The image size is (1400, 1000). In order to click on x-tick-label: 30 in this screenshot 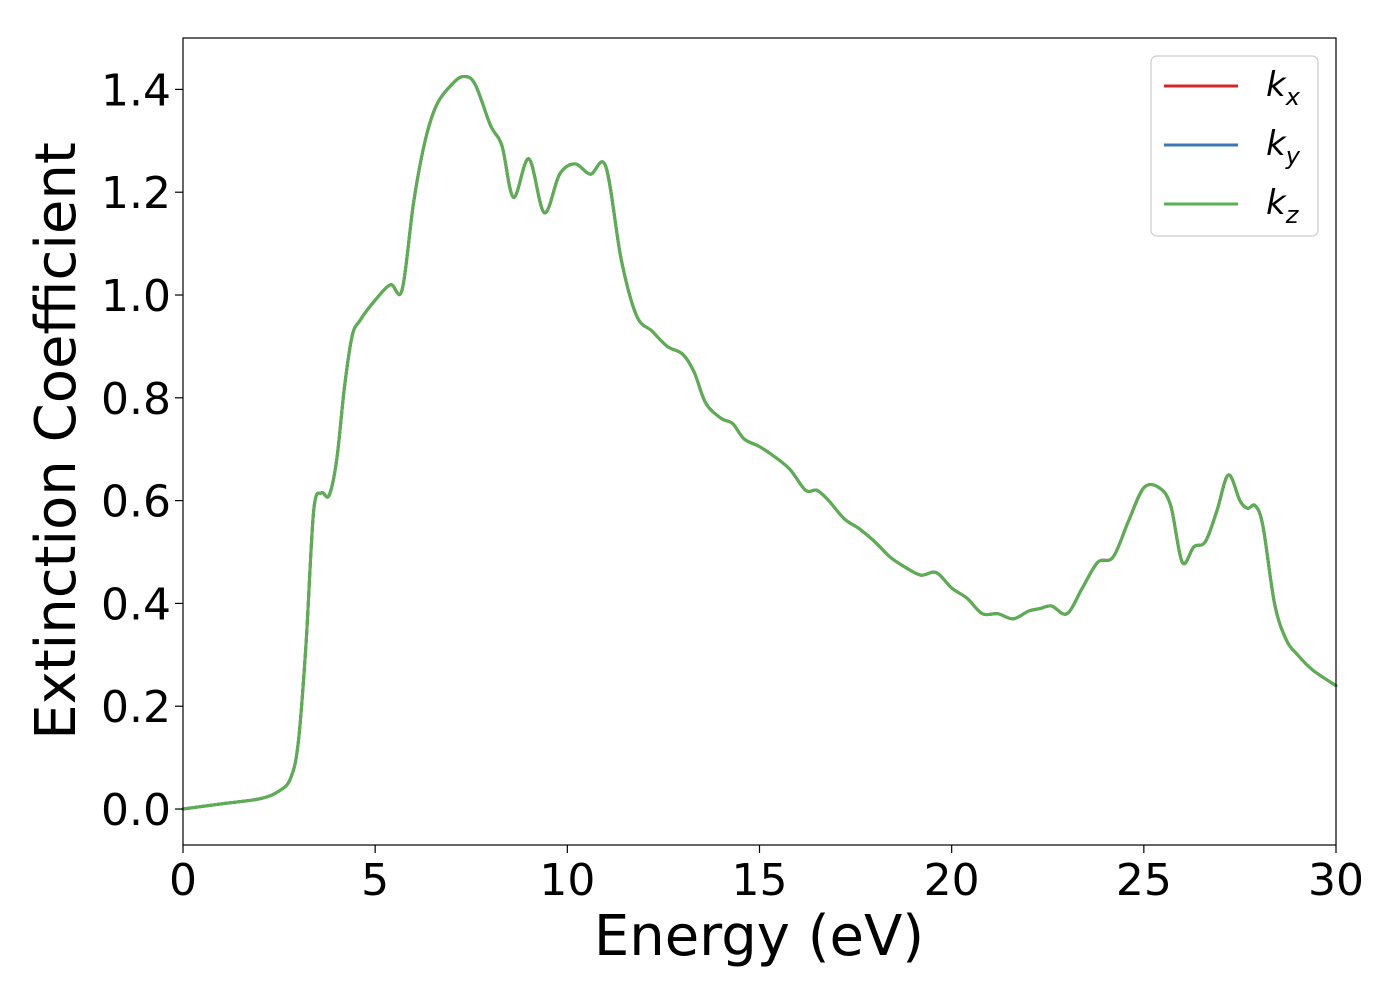, I will do `click(1336, 880)`.